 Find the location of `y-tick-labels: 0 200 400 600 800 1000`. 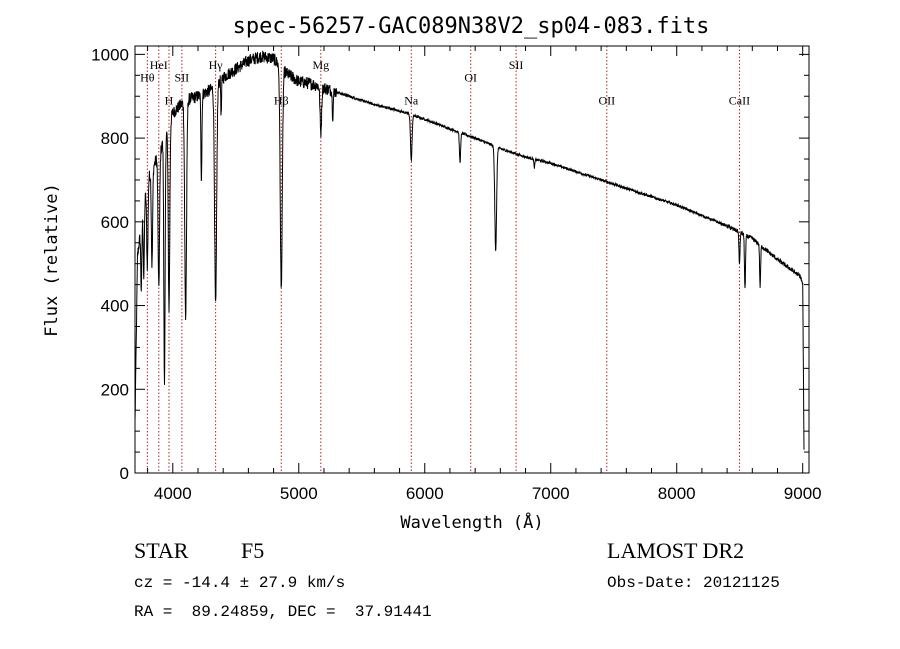

y-tick-labels: 0 200 400 600 800 1000 is located at coordinates (110, 264).